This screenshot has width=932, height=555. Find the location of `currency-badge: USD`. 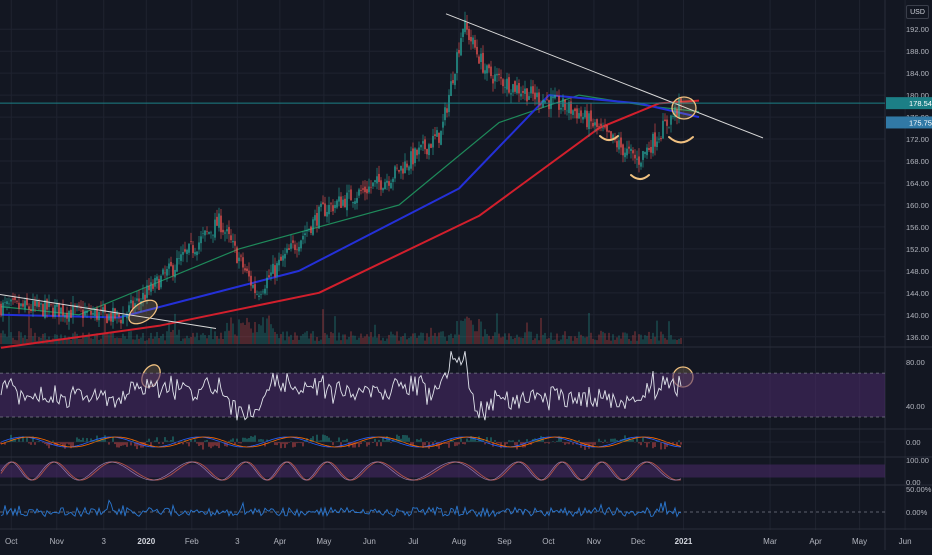

currency-badge: USD is located at coordinates (917, 12).